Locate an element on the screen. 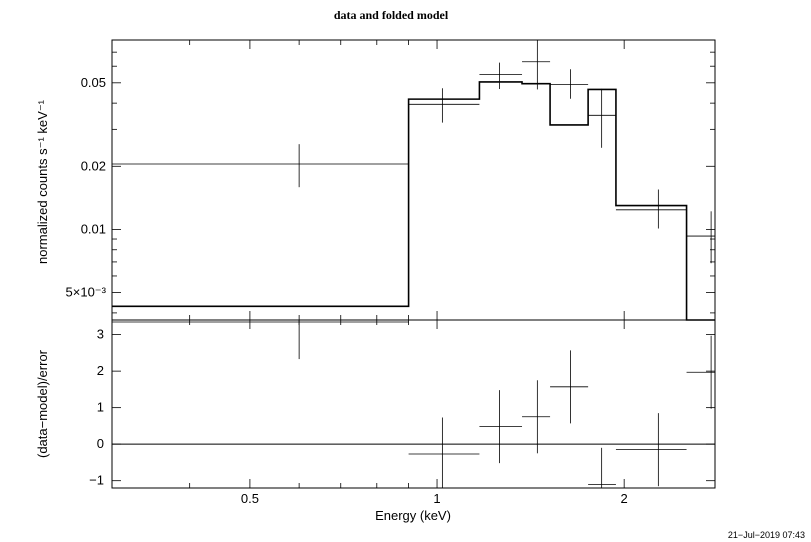 The width and height of the screenshot is (811, 542). x-tick-label: 1 is located at coordinates (436, 498).